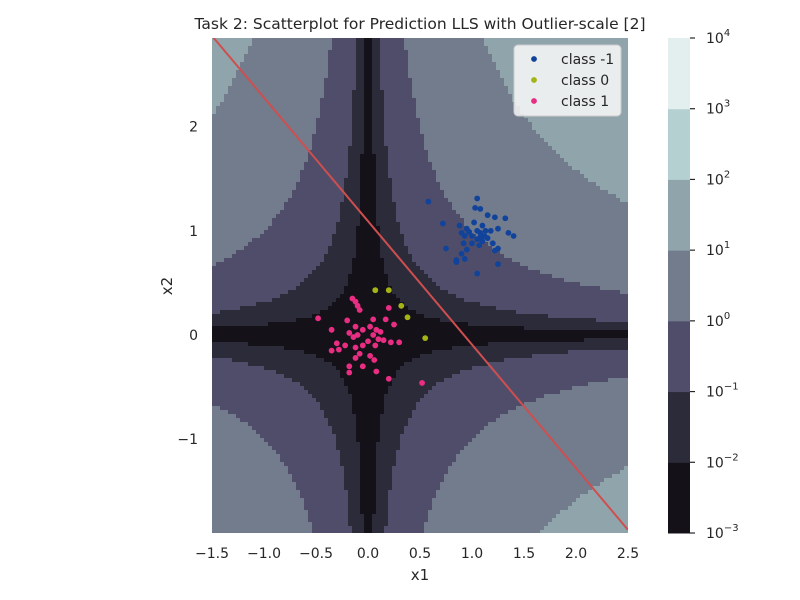 The width and height of the screenshot is (800, 600). Describe the element at coordinates (420, 575) in the screenshot. I see `x-axis-label: x1` at that location.